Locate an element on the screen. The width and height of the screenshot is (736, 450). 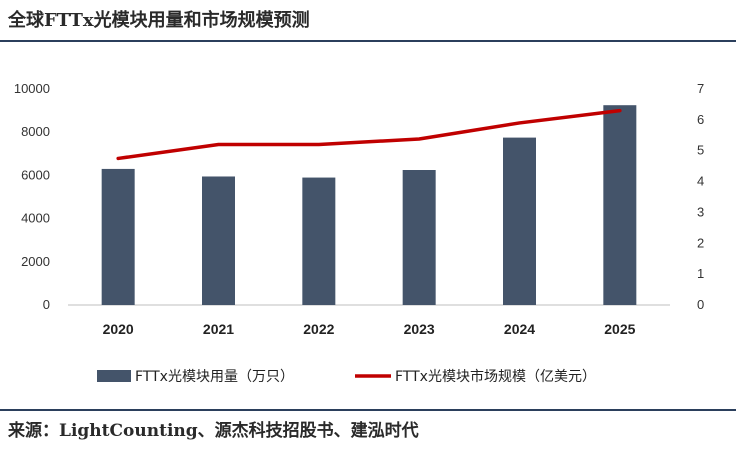
y-right-tick-label: 5 is located at coordinates (700, 150).